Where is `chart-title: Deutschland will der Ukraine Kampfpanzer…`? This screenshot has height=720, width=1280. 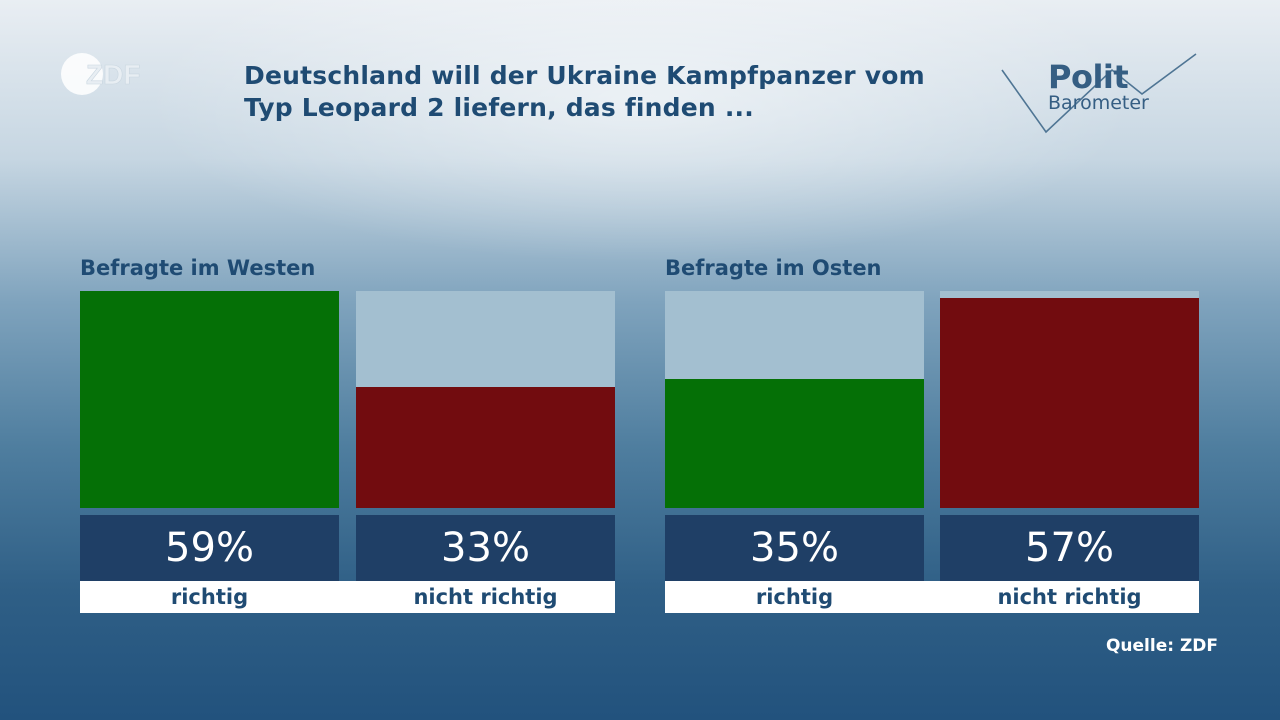
chart-title: Deutschland will der Ukraine Kampfpanzer… is located at coordinates (584, 91).